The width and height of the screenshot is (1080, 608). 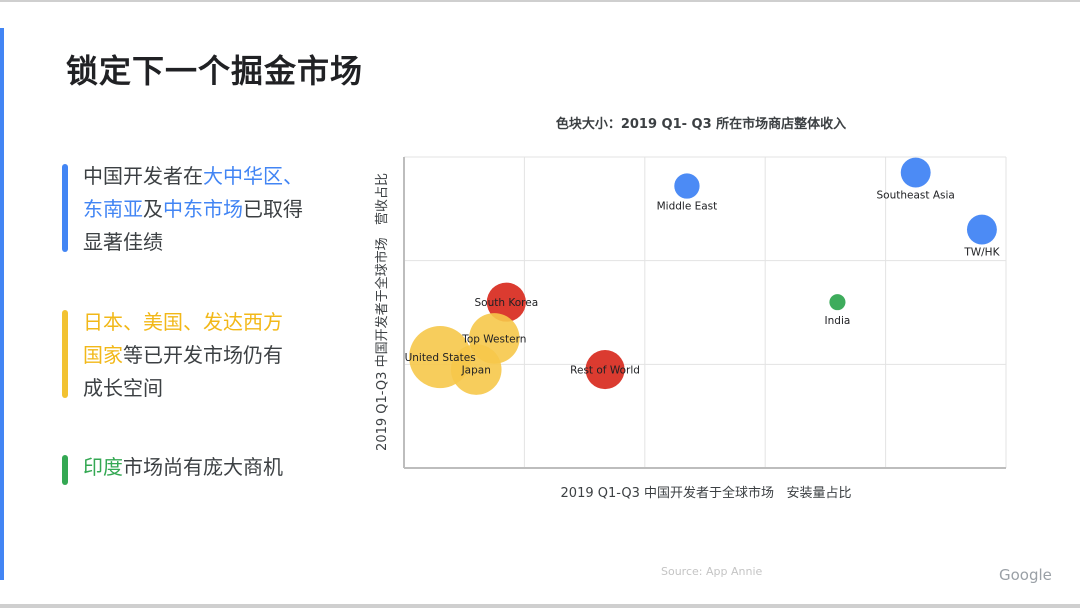 I want to click on bullet-line: 印度市场尚有庞大商机, so click(x=183, y=467).